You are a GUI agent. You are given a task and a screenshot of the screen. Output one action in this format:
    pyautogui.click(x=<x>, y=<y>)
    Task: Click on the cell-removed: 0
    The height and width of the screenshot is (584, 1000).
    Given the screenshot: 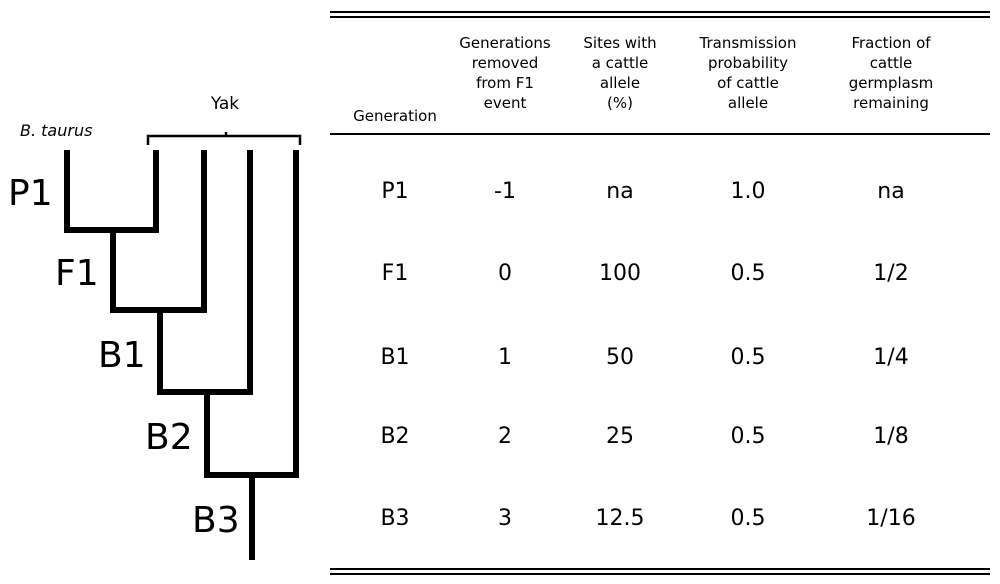 What is the action you would take?
    pyautogui.click(x=505, y=273)
    